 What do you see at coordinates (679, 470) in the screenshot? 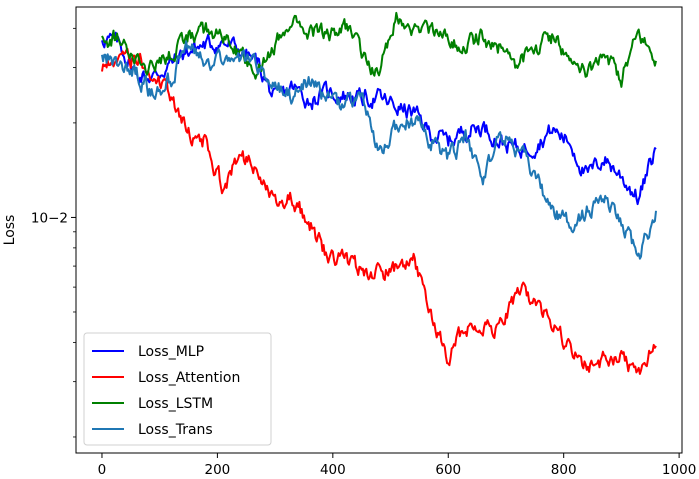
I see `x-tick-label: 1000` at bounding box center [679, 470].